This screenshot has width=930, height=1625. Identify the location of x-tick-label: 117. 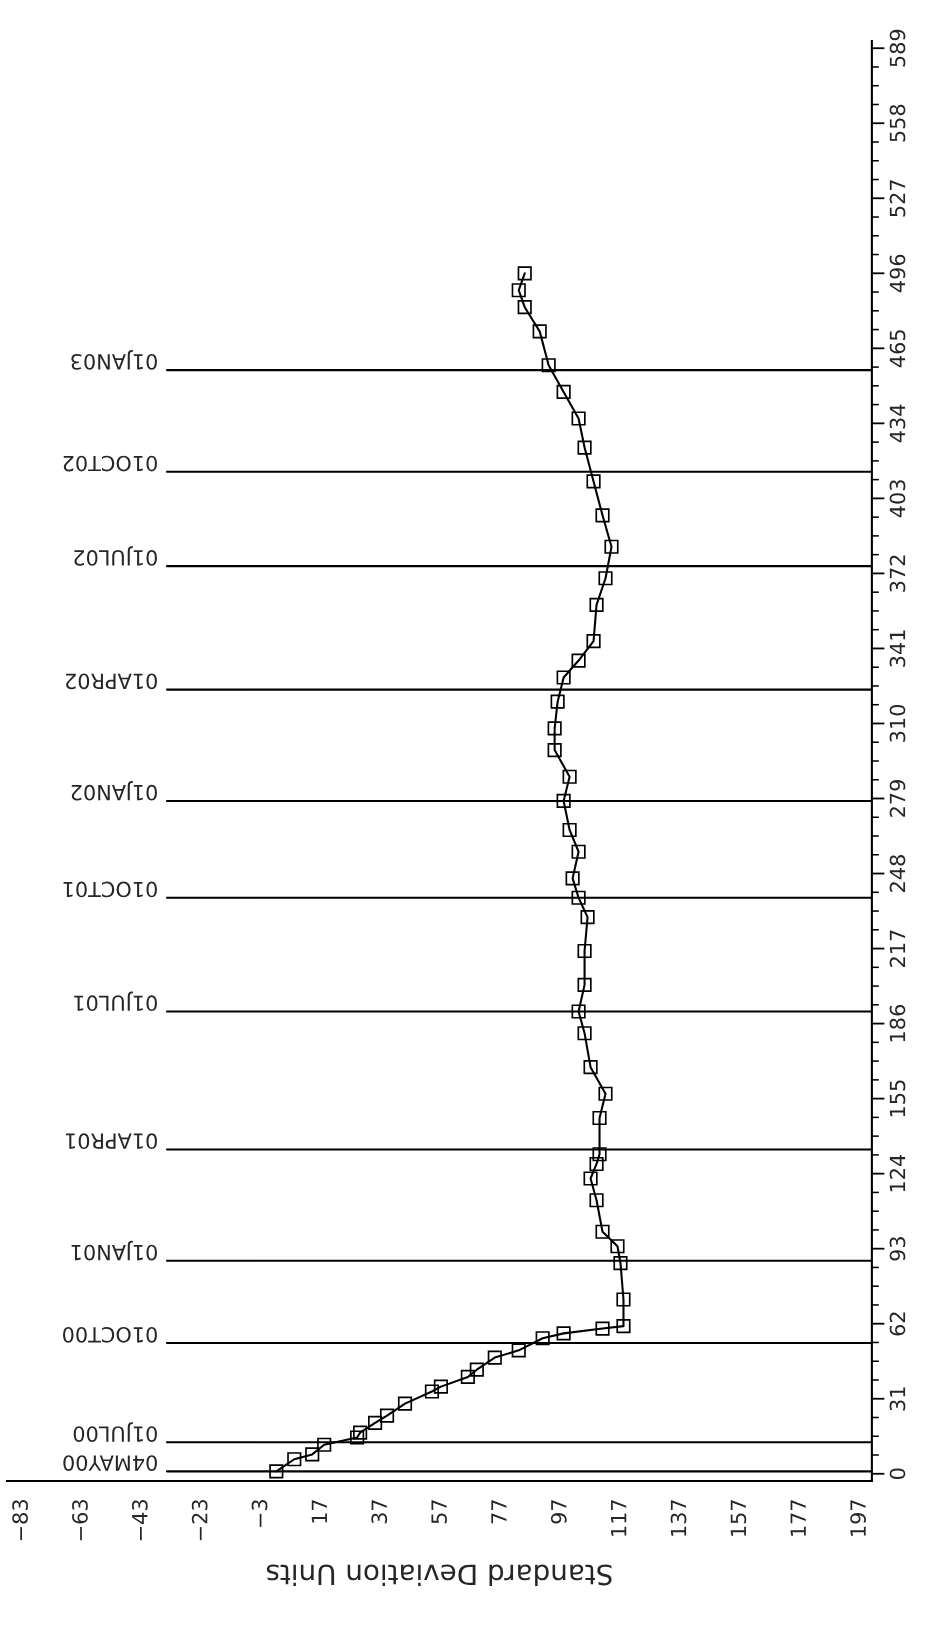
(619, 1518).